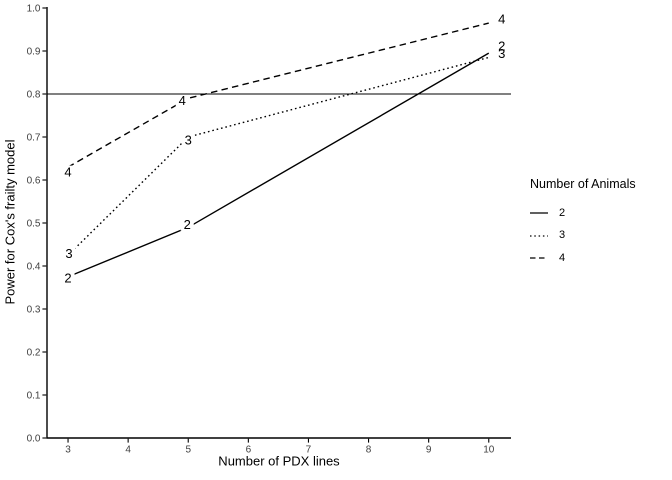 The width and height of the screenshot is (672, 480). I want to click on y-tick-label: 0.7, so click(34, 138).